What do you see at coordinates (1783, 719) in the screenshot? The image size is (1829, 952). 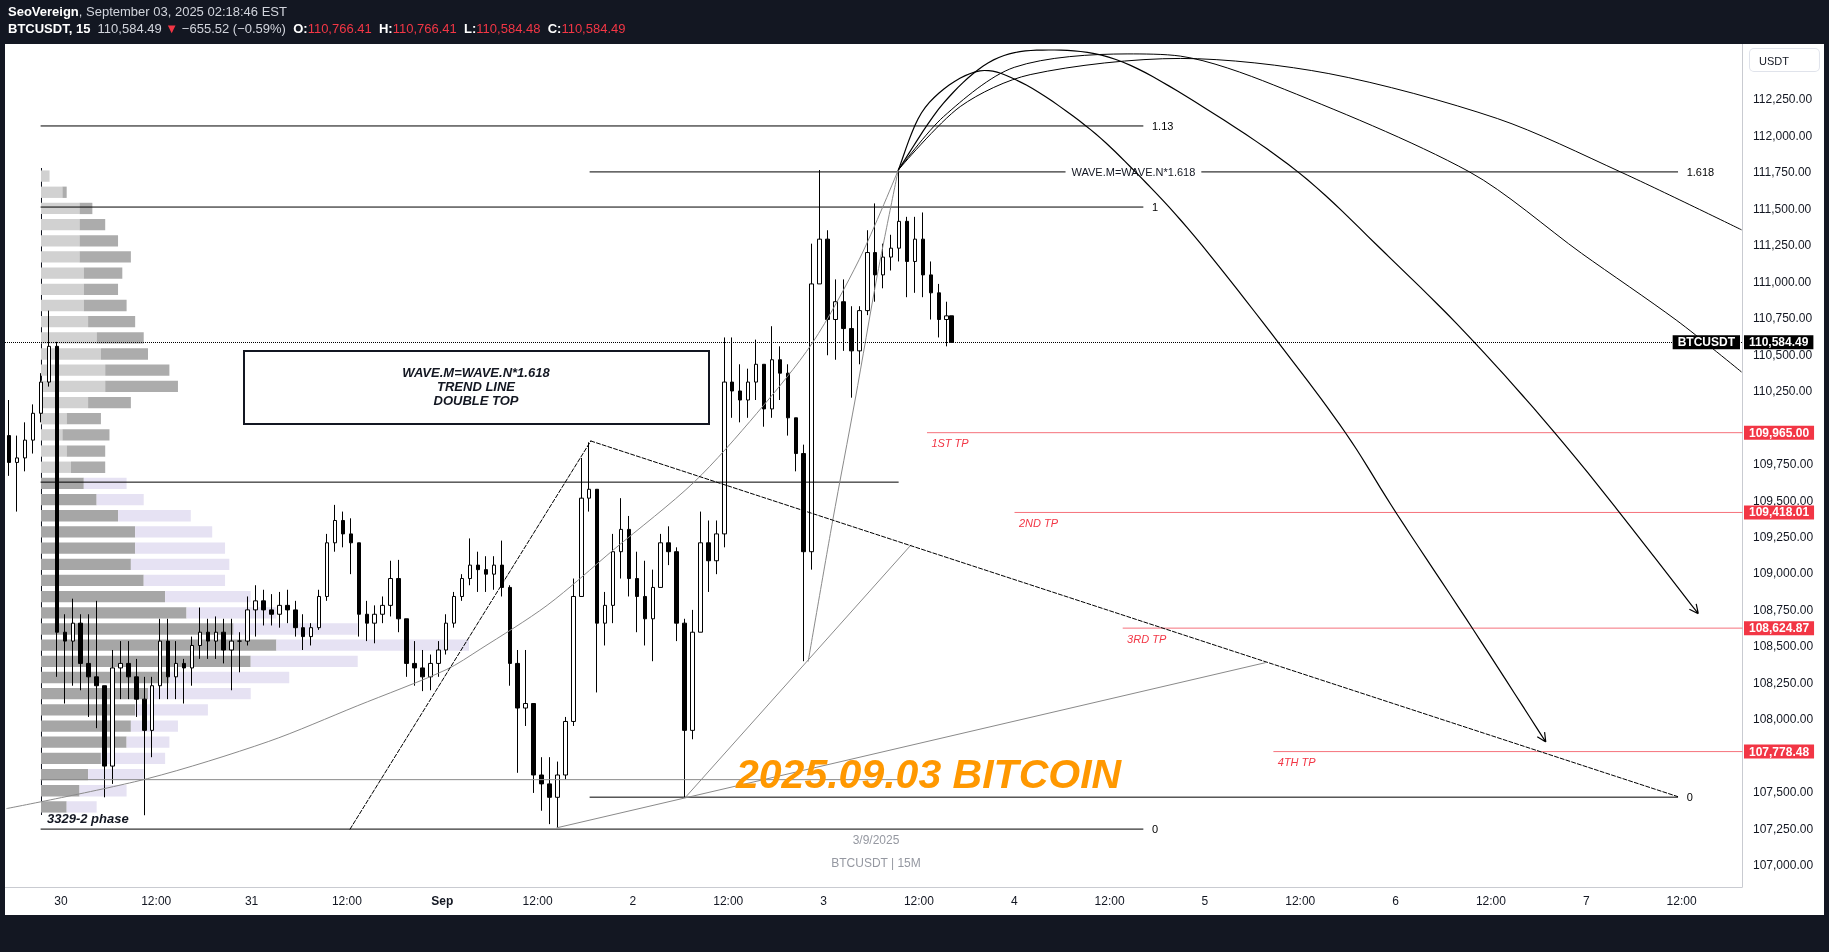 I see `y-tick-label: 108,000.00` at bounding box center [1783, 719].